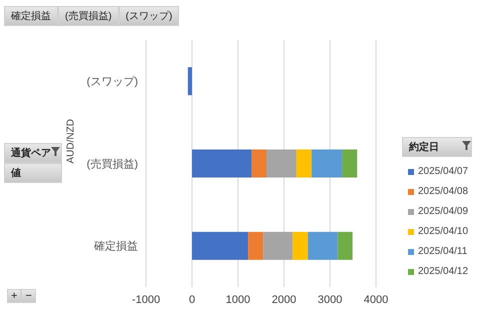 Image resolution: width=480 pixels, height=311 pixels. What do you see at coordinates (376, 300) in the screenshot?
I see `x-tick-label: 4000` at bounding box center [376, 300].